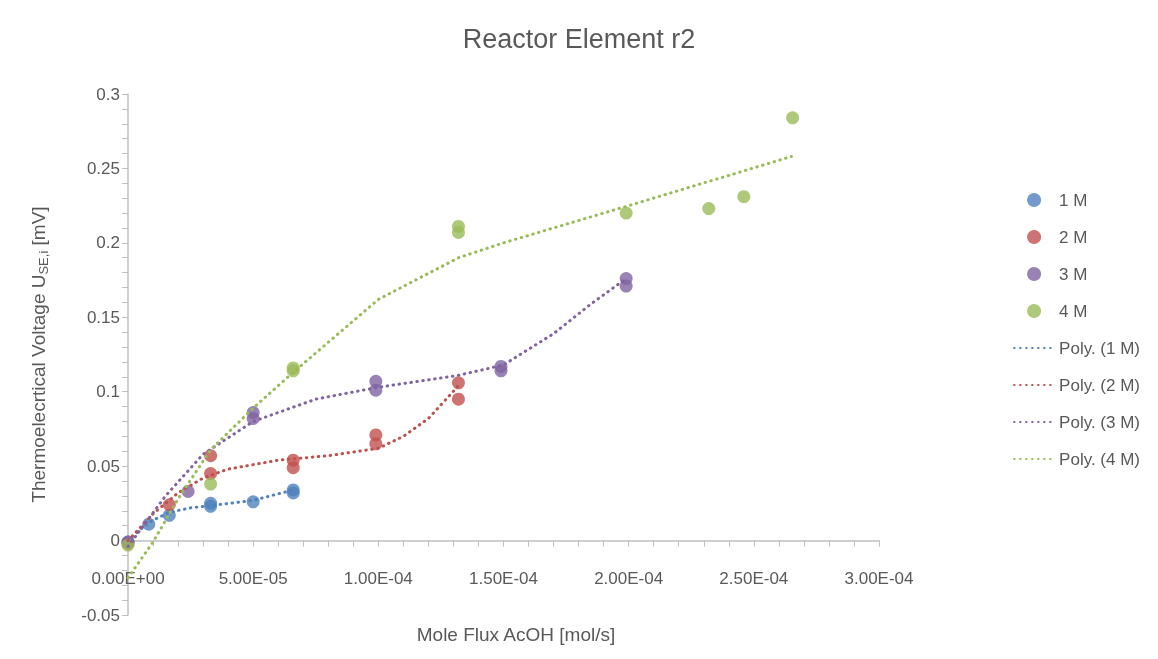 This screenshot has width=1158, height=659. What do you see at coordinates (39, 354) in the screenshot?
I see `y-axis-title: Thermoelecrtical Voltage USE,i [mV]` at bounding box center [39, 354].